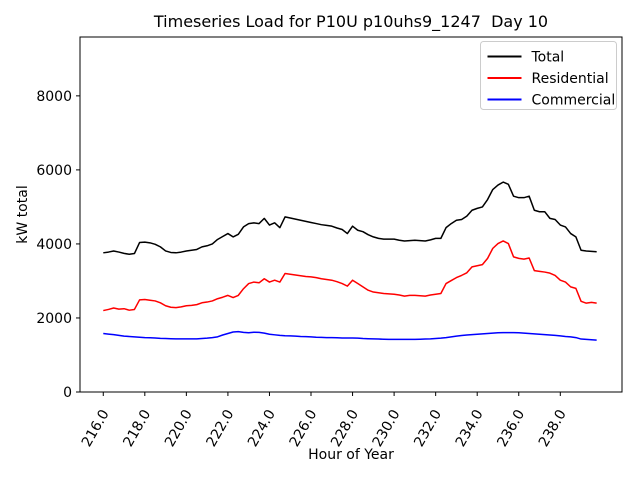 The image size is (640, 480). Describe the element at coordinates (553, 428) in the screenshot. I see `x-tick-label: 238.0` at that location.